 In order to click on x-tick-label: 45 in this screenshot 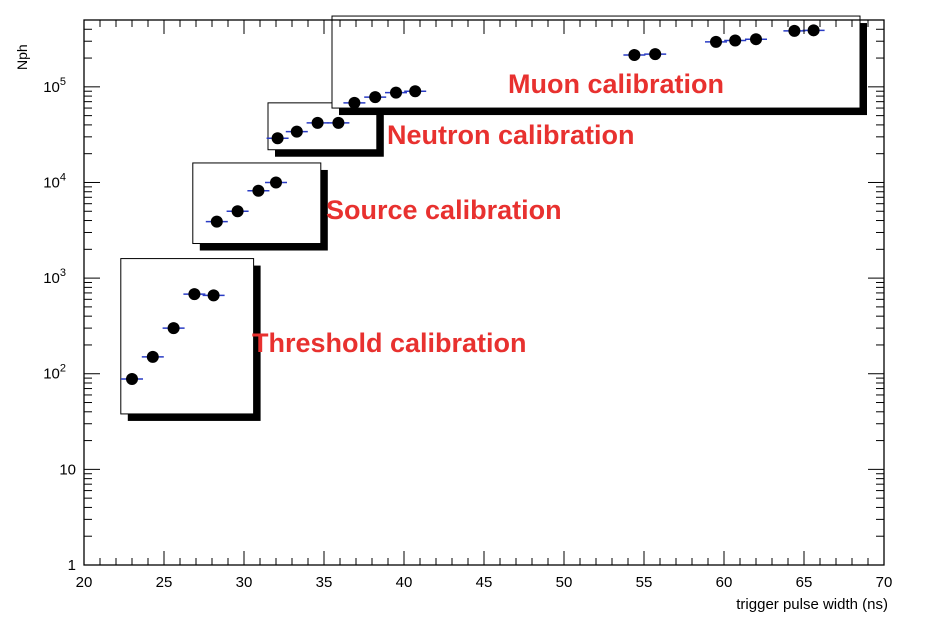, I will do `click(484, 582)`.